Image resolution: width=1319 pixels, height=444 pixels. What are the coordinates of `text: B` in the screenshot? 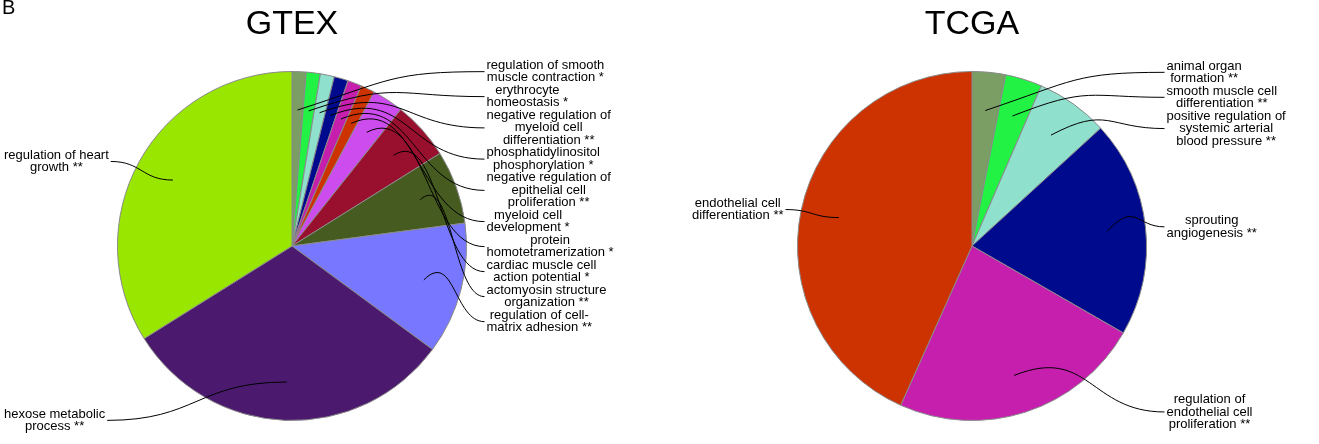 It's located at (9, 9).